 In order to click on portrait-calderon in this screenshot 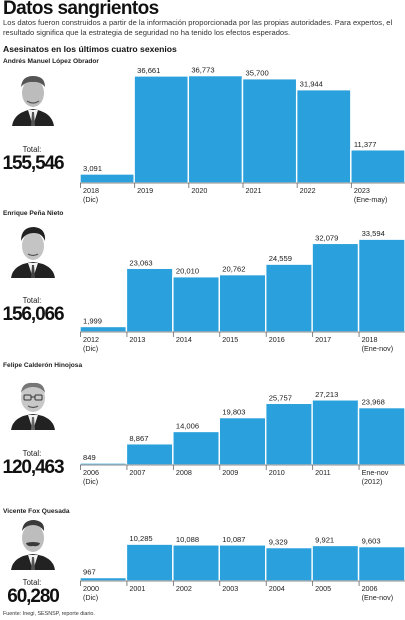, I will do `click(33, 403)`.